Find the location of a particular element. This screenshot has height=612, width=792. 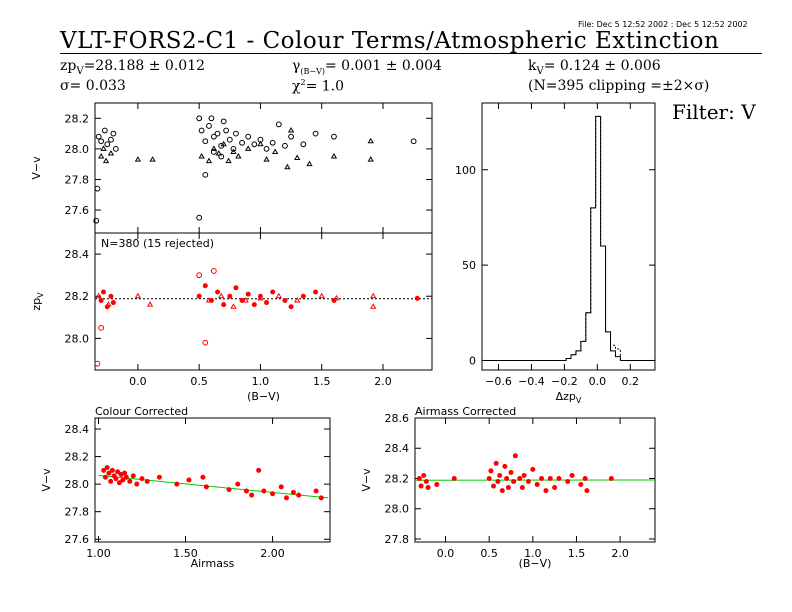

histogram-ytick-label: 50 is located at coordinates (469, 265).